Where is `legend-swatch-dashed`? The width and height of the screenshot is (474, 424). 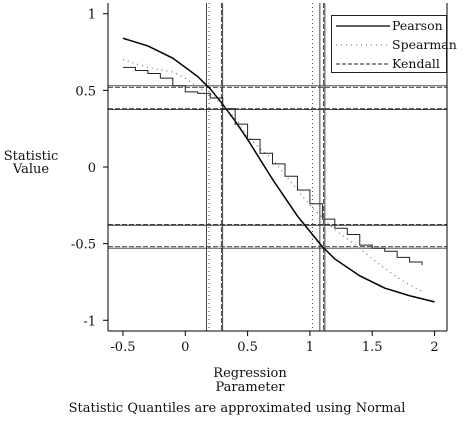 legend-swatch-dashed is located at coordinates (363, 64).